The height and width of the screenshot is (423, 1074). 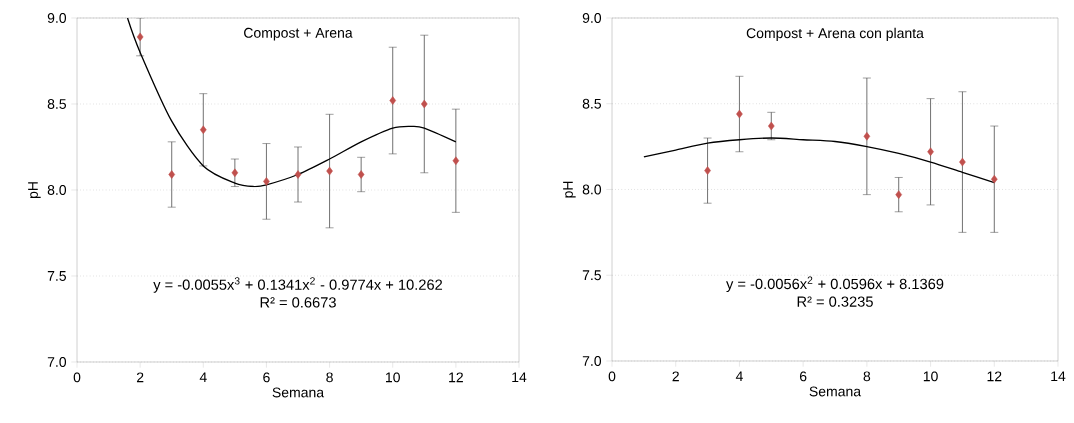 What do you see at coordinates (835, 34) in the screenshot?
I see `text: Compost + Arena con planta` at bounding box center [835, 34].